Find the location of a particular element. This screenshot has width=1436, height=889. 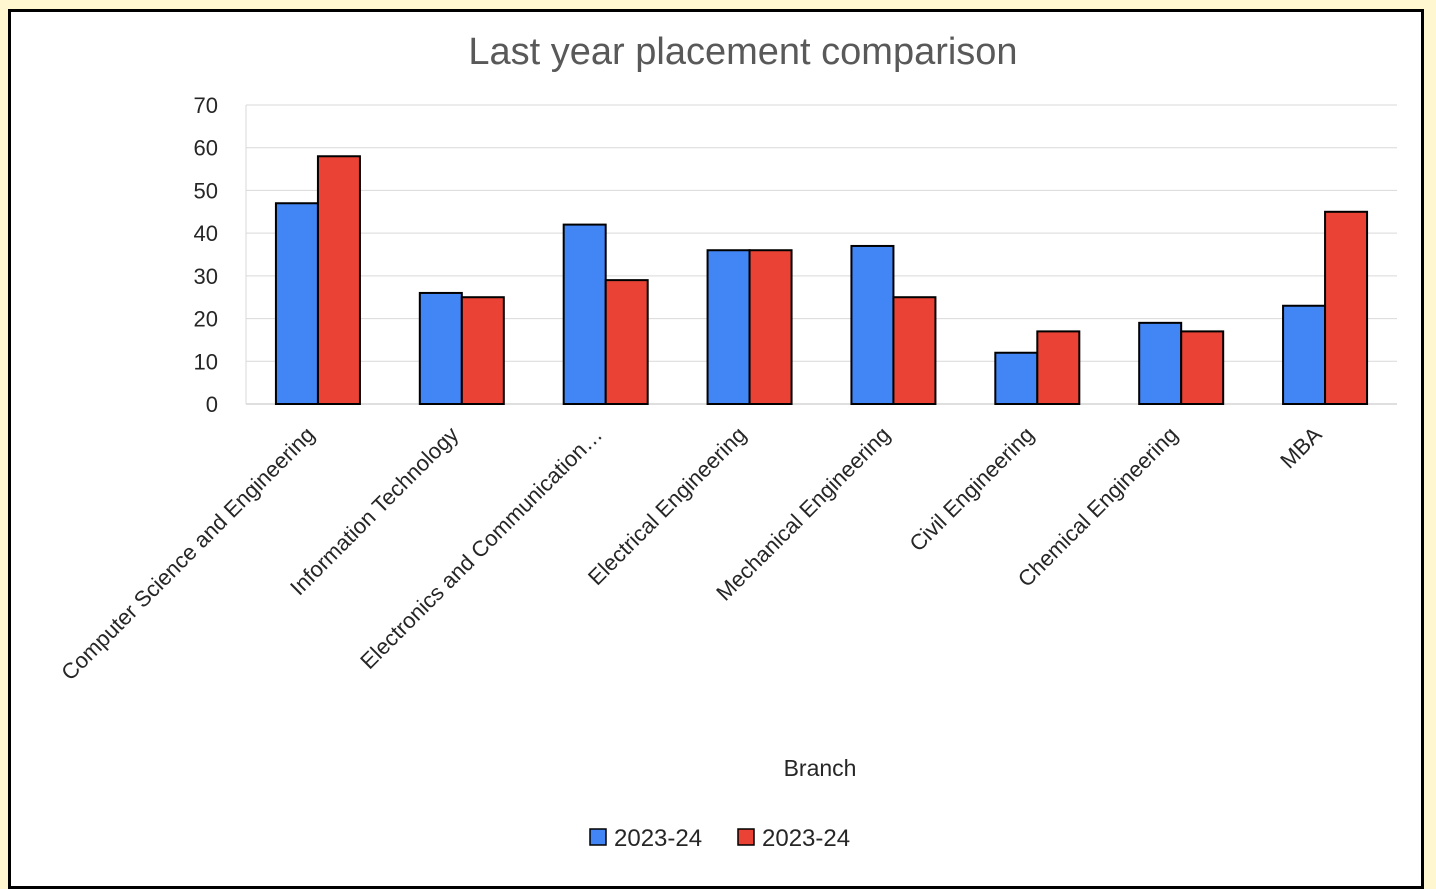

y-tick-label: 10 is located at coordinates (206, 361).